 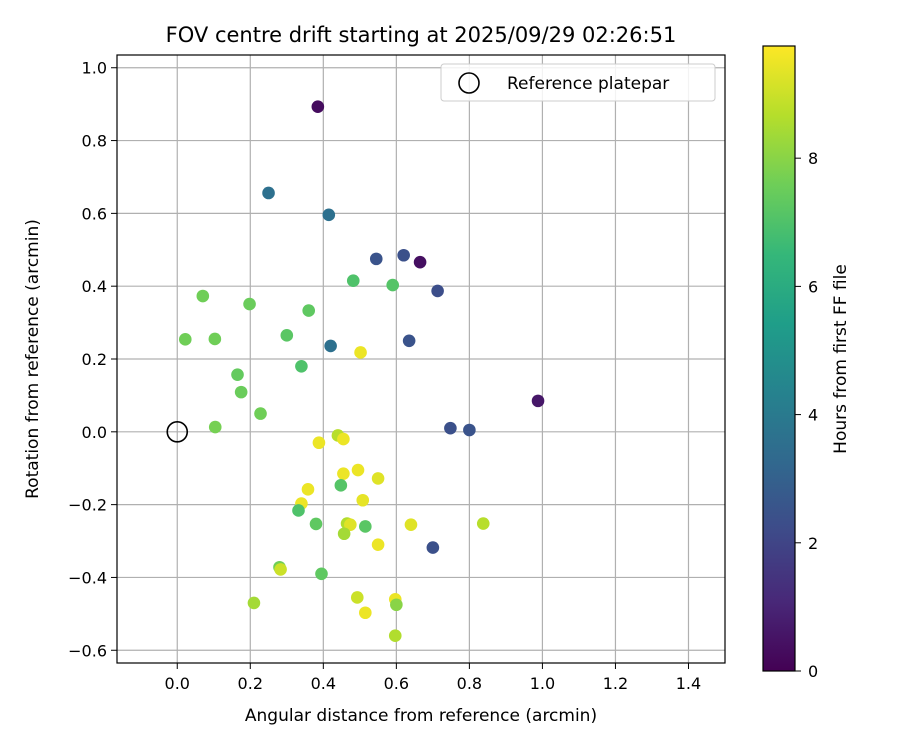 What do you see at coordinates (94, 432) in the screenshot?
I see `y-tick-label: 0.0` at bounding box center [94, 432].